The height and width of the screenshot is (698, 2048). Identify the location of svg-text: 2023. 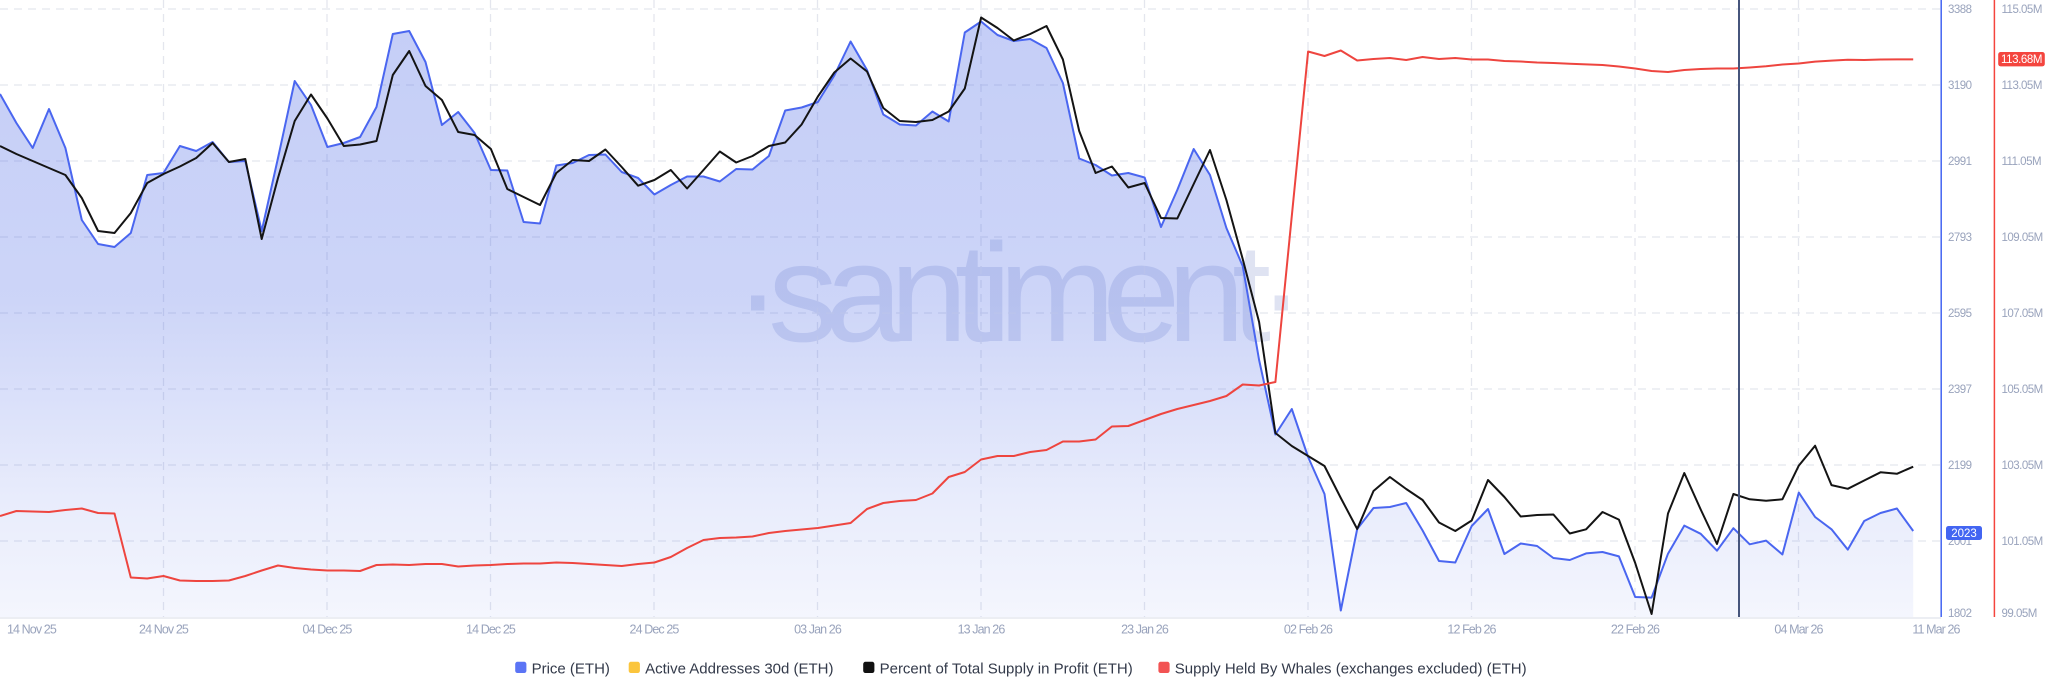
(1964, 534).